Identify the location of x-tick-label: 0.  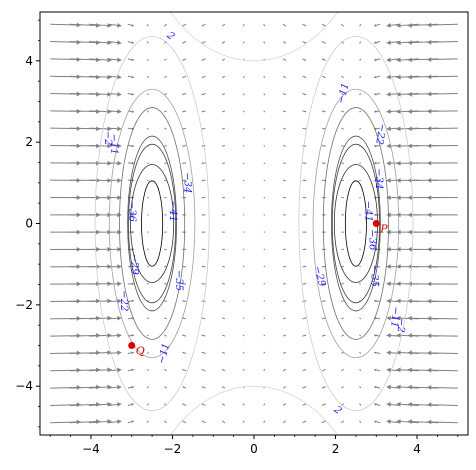
(254, 449).